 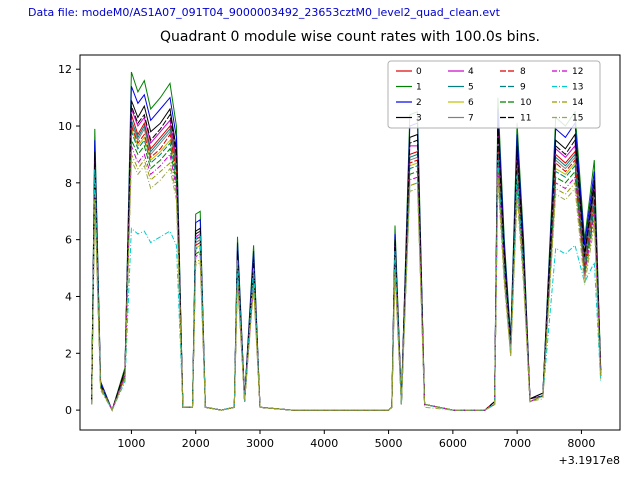 I want to click on x-tick-label: 5000, so click(x=389, y=443).